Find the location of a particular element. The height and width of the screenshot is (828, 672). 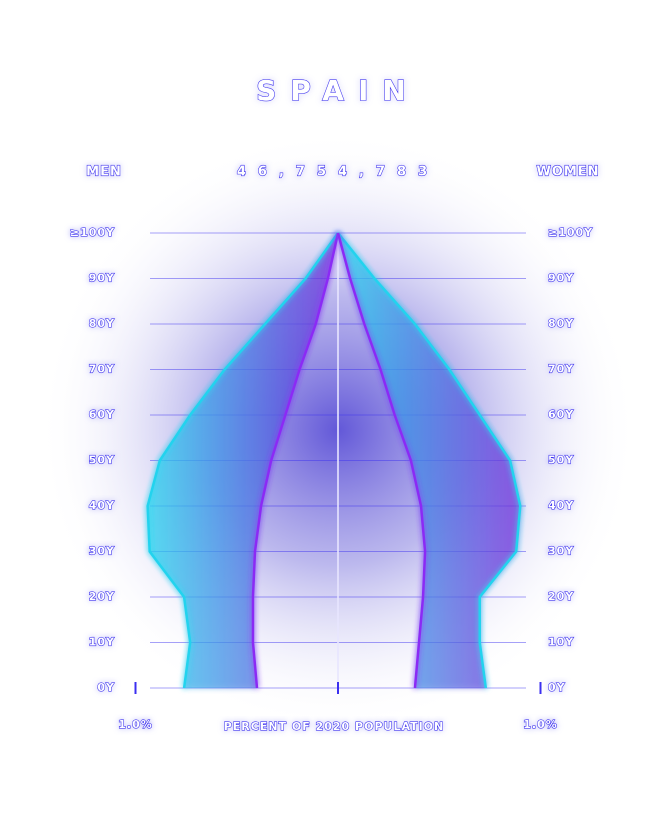

profile-band is located at coordinates (429, 460).